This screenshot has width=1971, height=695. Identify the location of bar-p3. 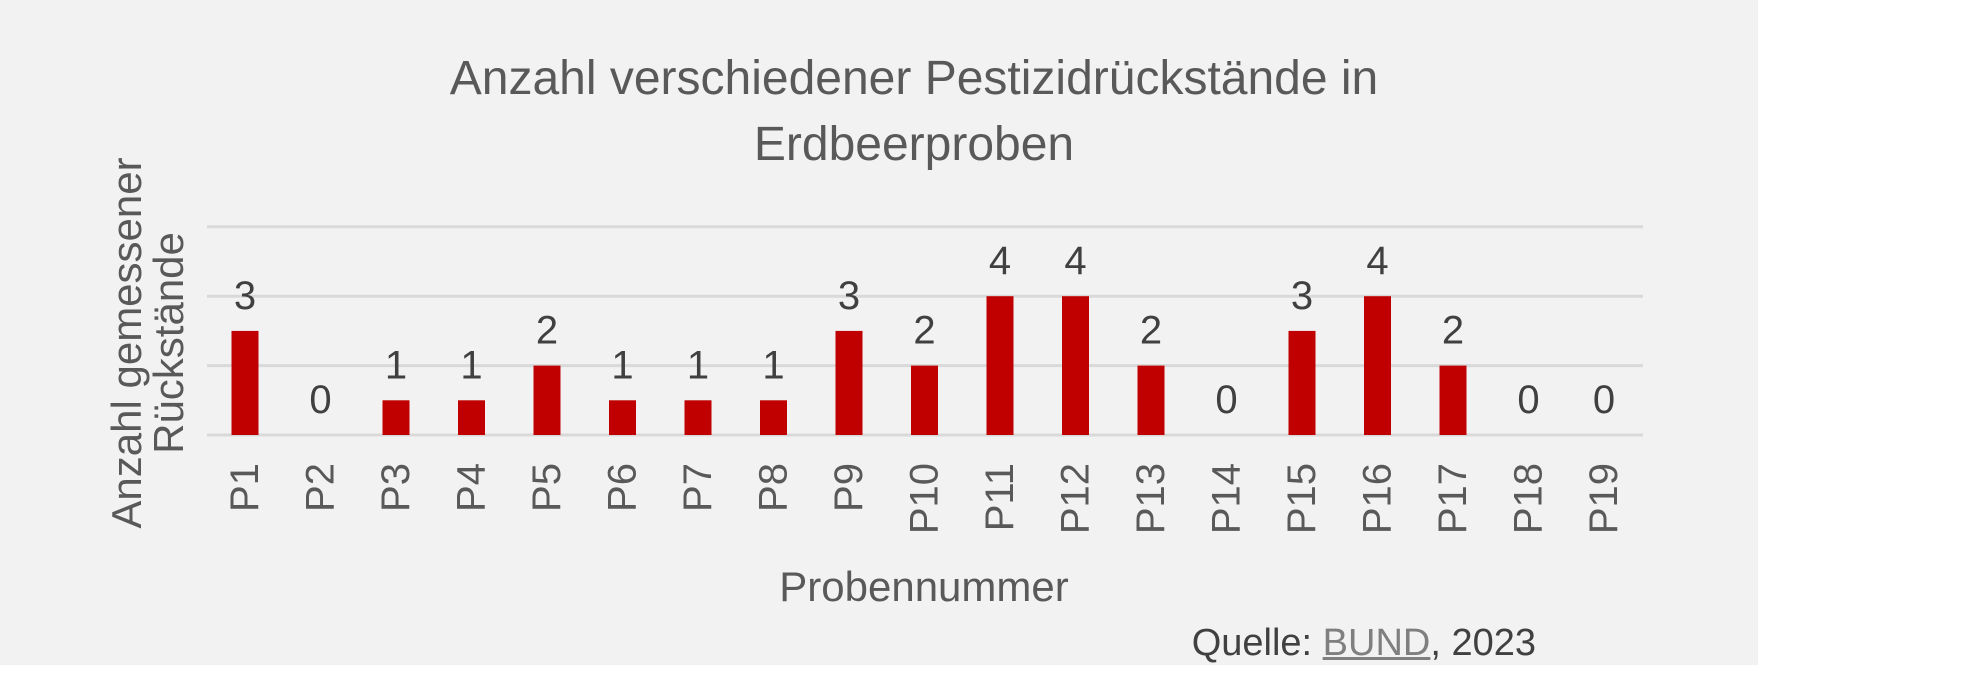
(396, 417).